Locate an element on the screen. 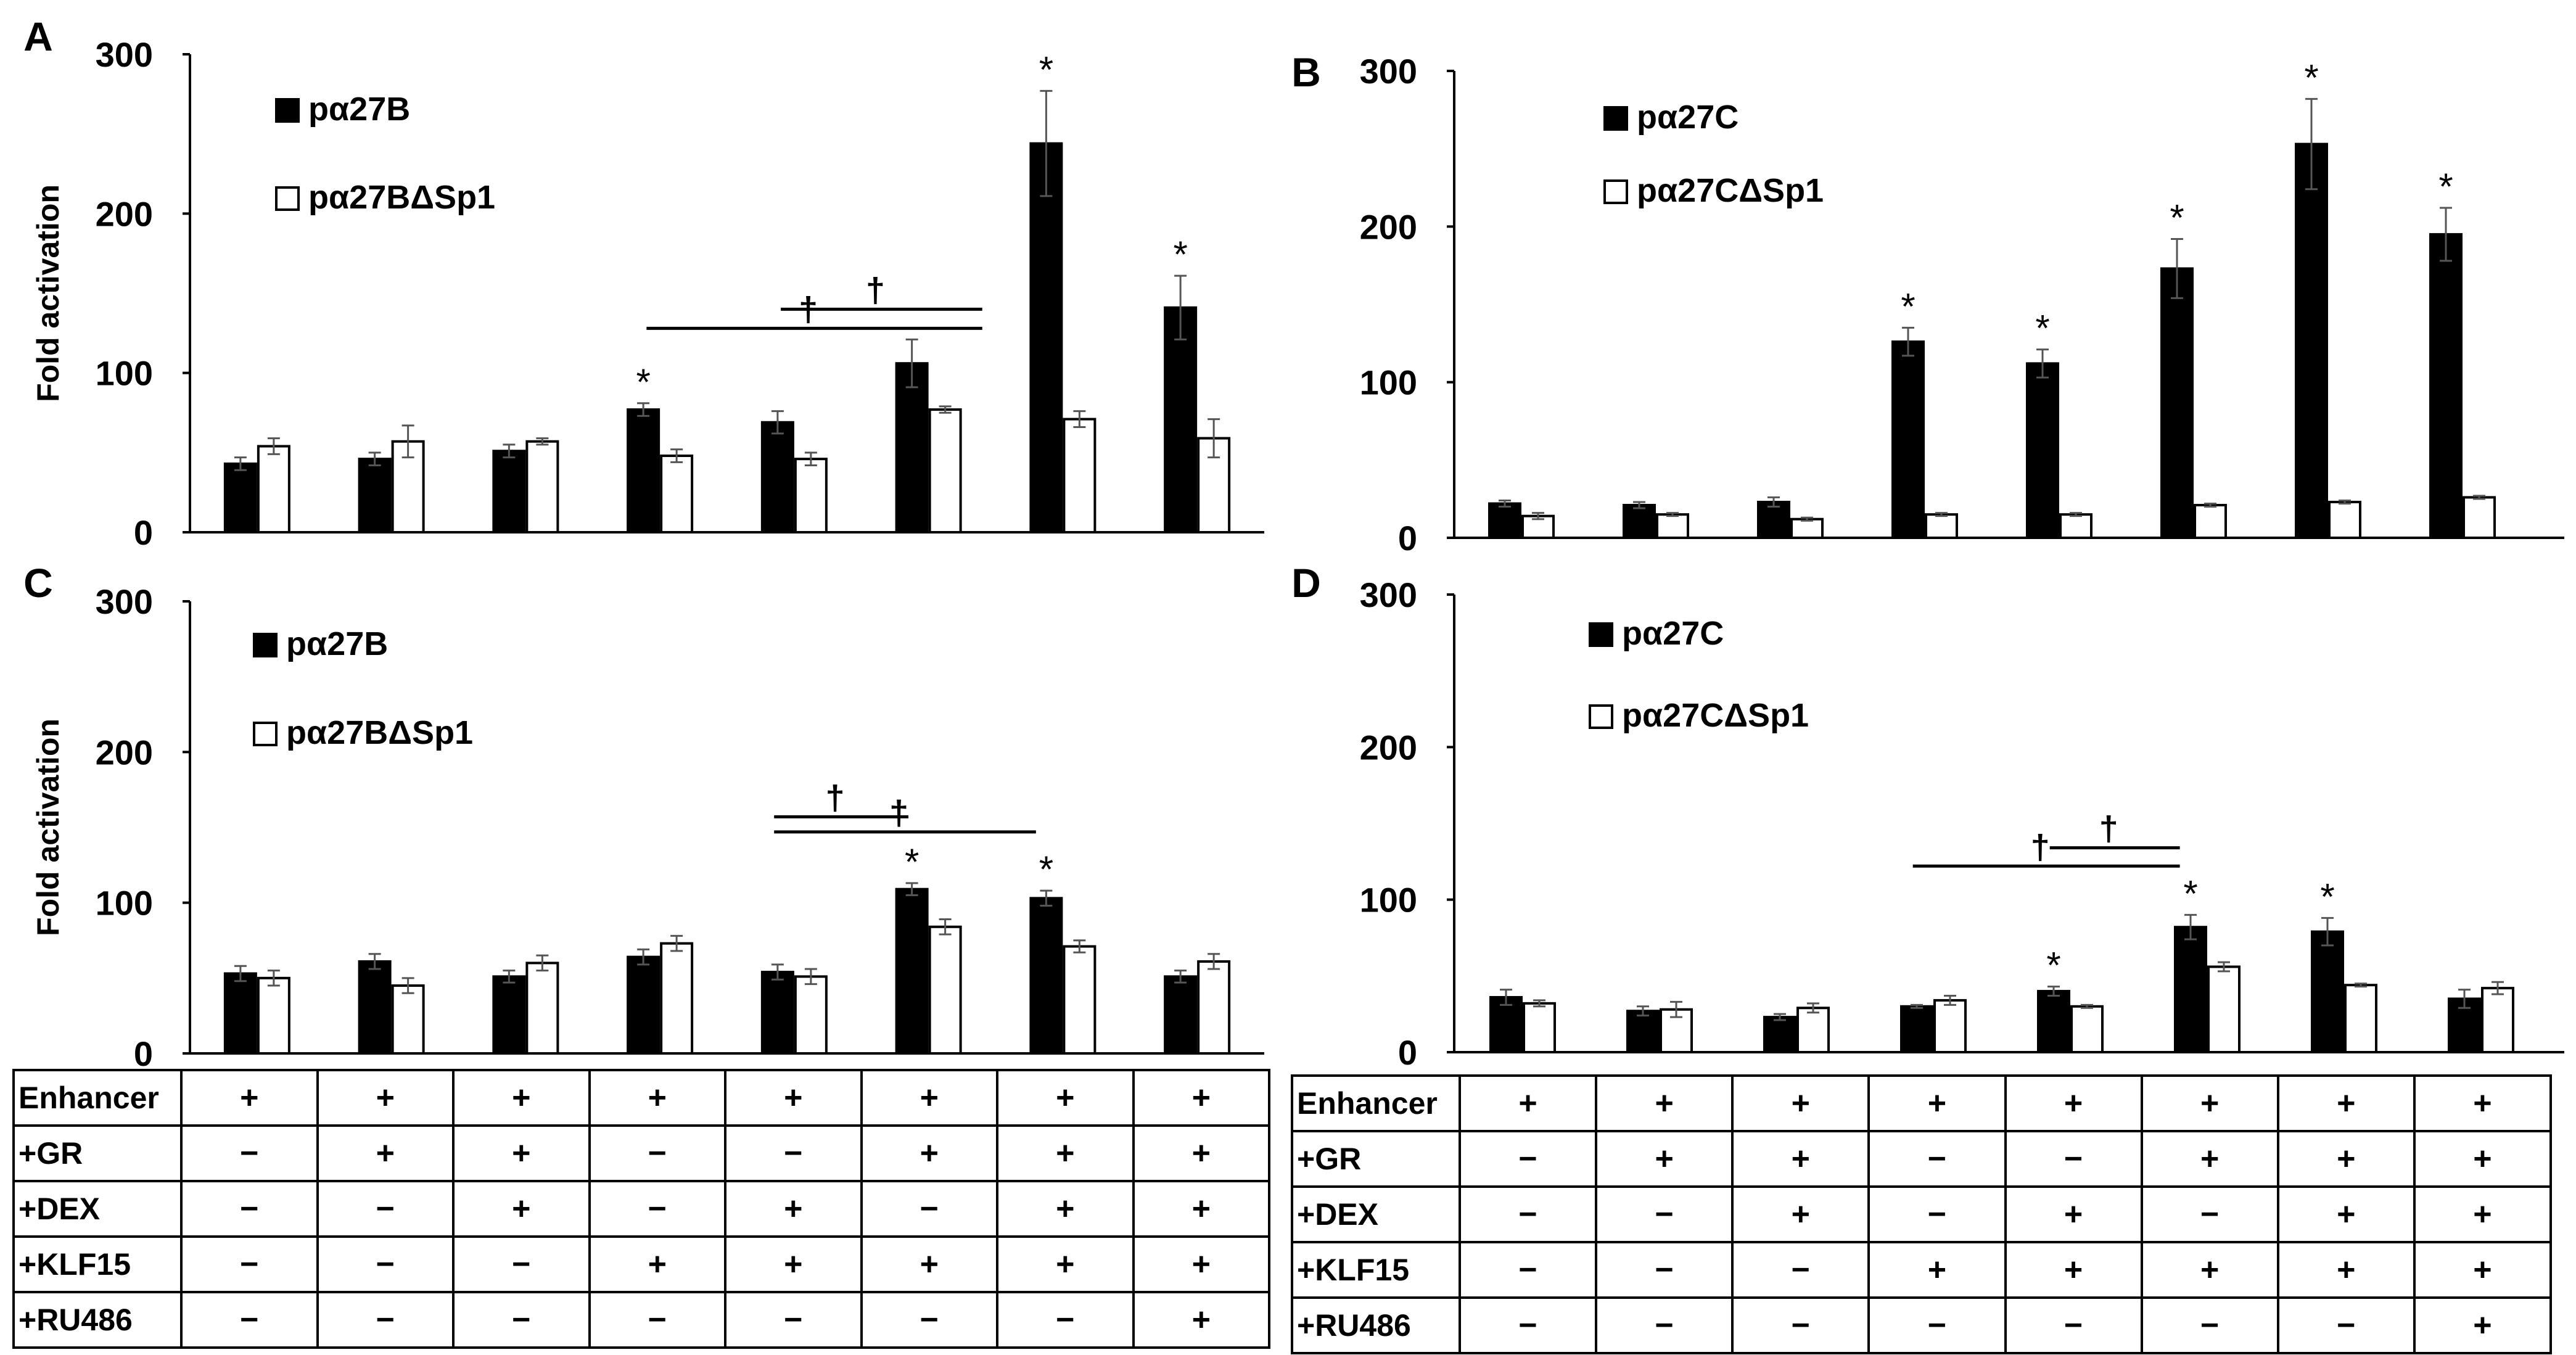  panel-letter-B: B is located at coordinates (1306, 72).